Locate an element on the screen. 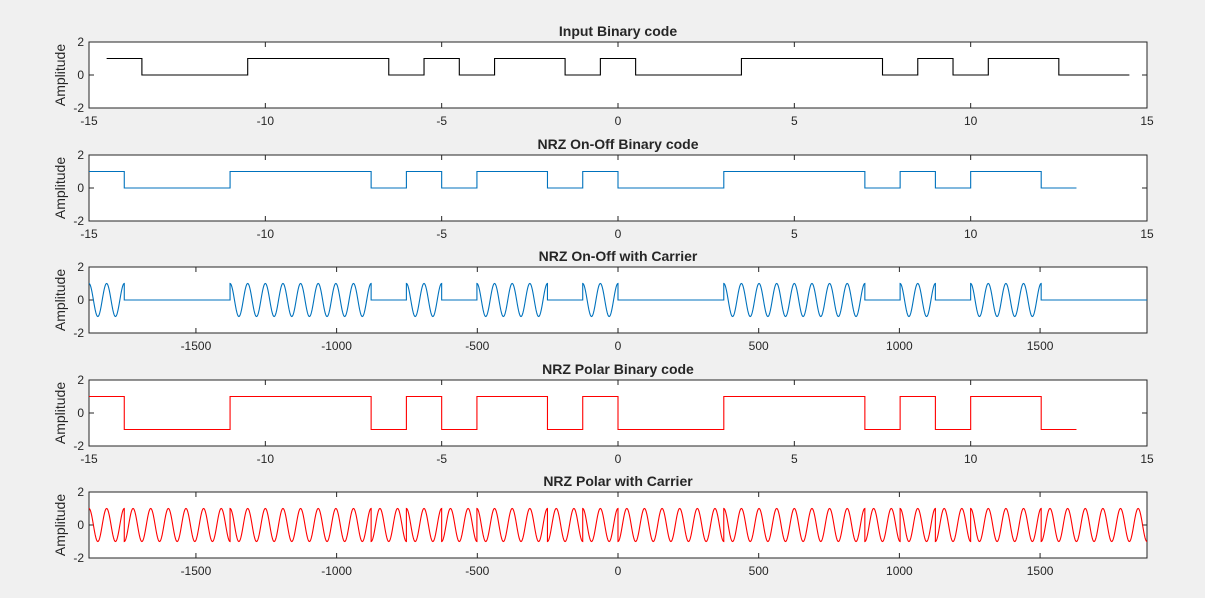 This screenshot has height=598, width=1205. subplot-title: Input Binary code is located at coordinates (618, 31).